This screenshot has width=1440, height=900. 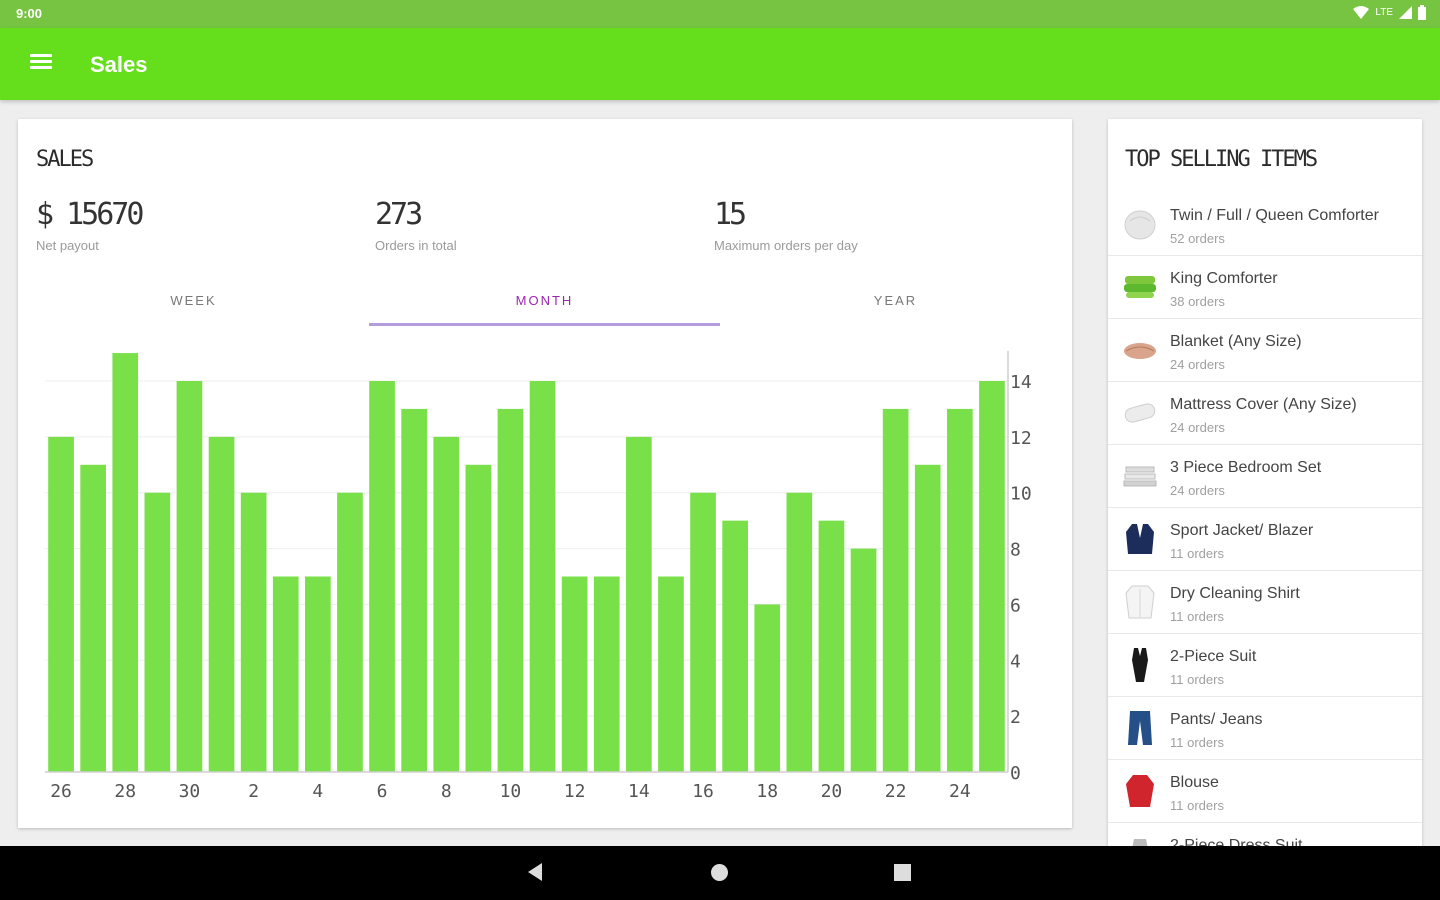 I want to click on network-type: LTE, so click(x=1384, y=12).